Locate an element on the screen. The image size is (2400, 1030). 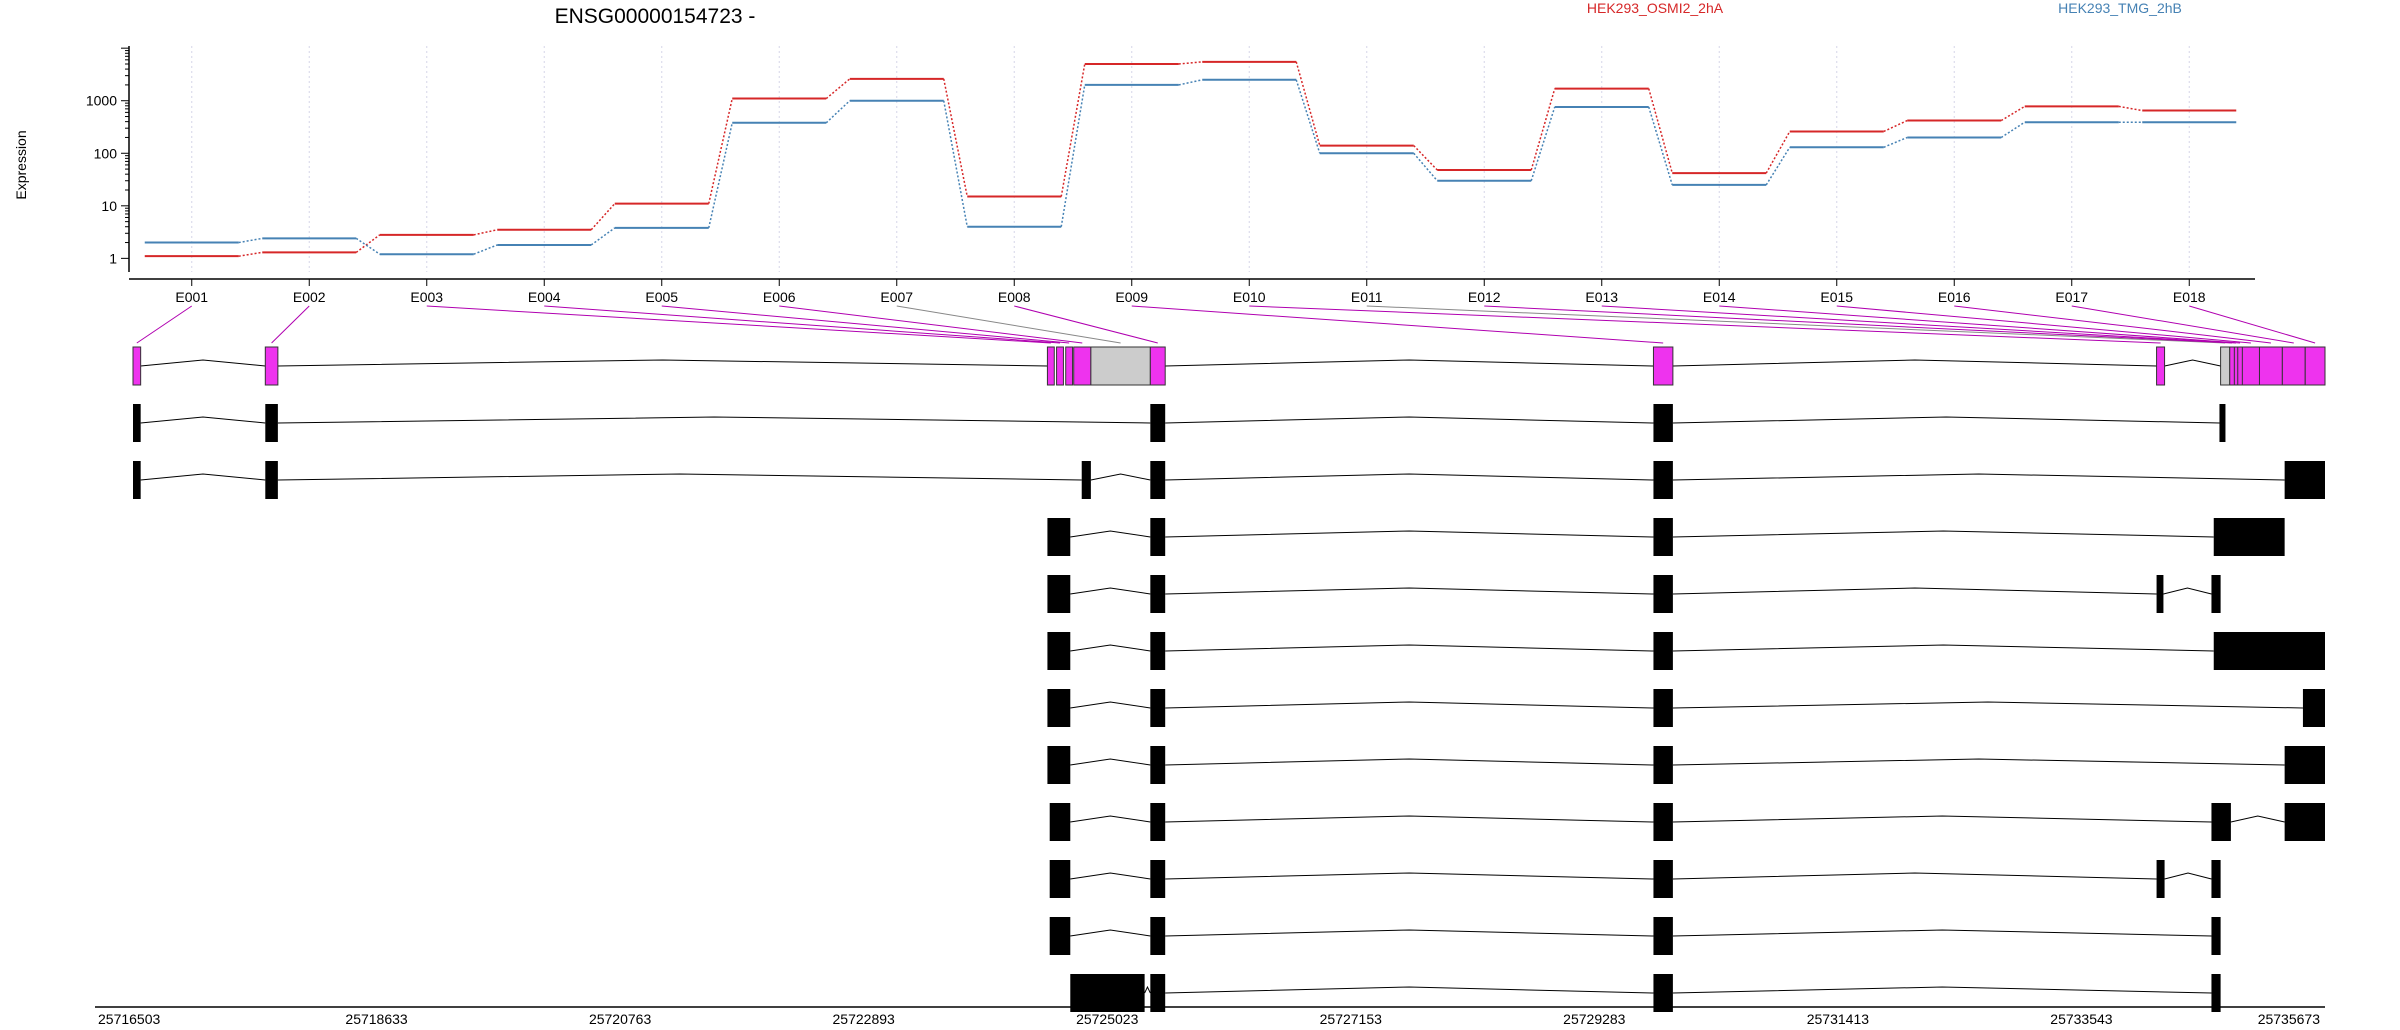
exon-label-E001: E001 is located at coordinates (191, 297).